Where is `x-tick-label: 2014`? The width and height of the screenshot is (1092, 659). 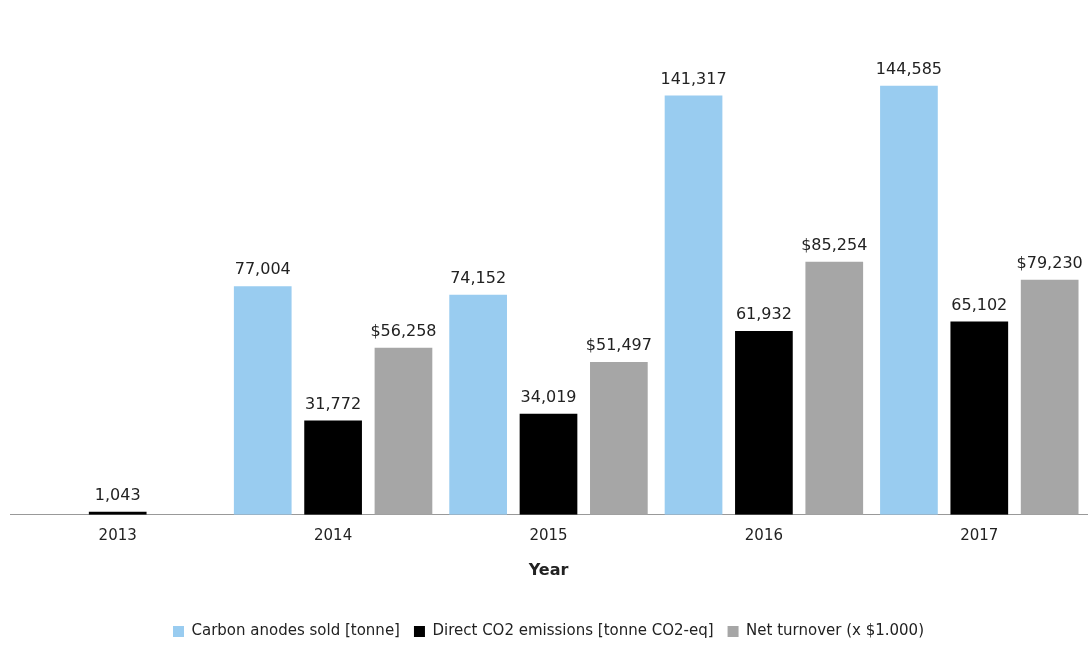
x-tick-label: 2014 is located at coordinates (333, 534).